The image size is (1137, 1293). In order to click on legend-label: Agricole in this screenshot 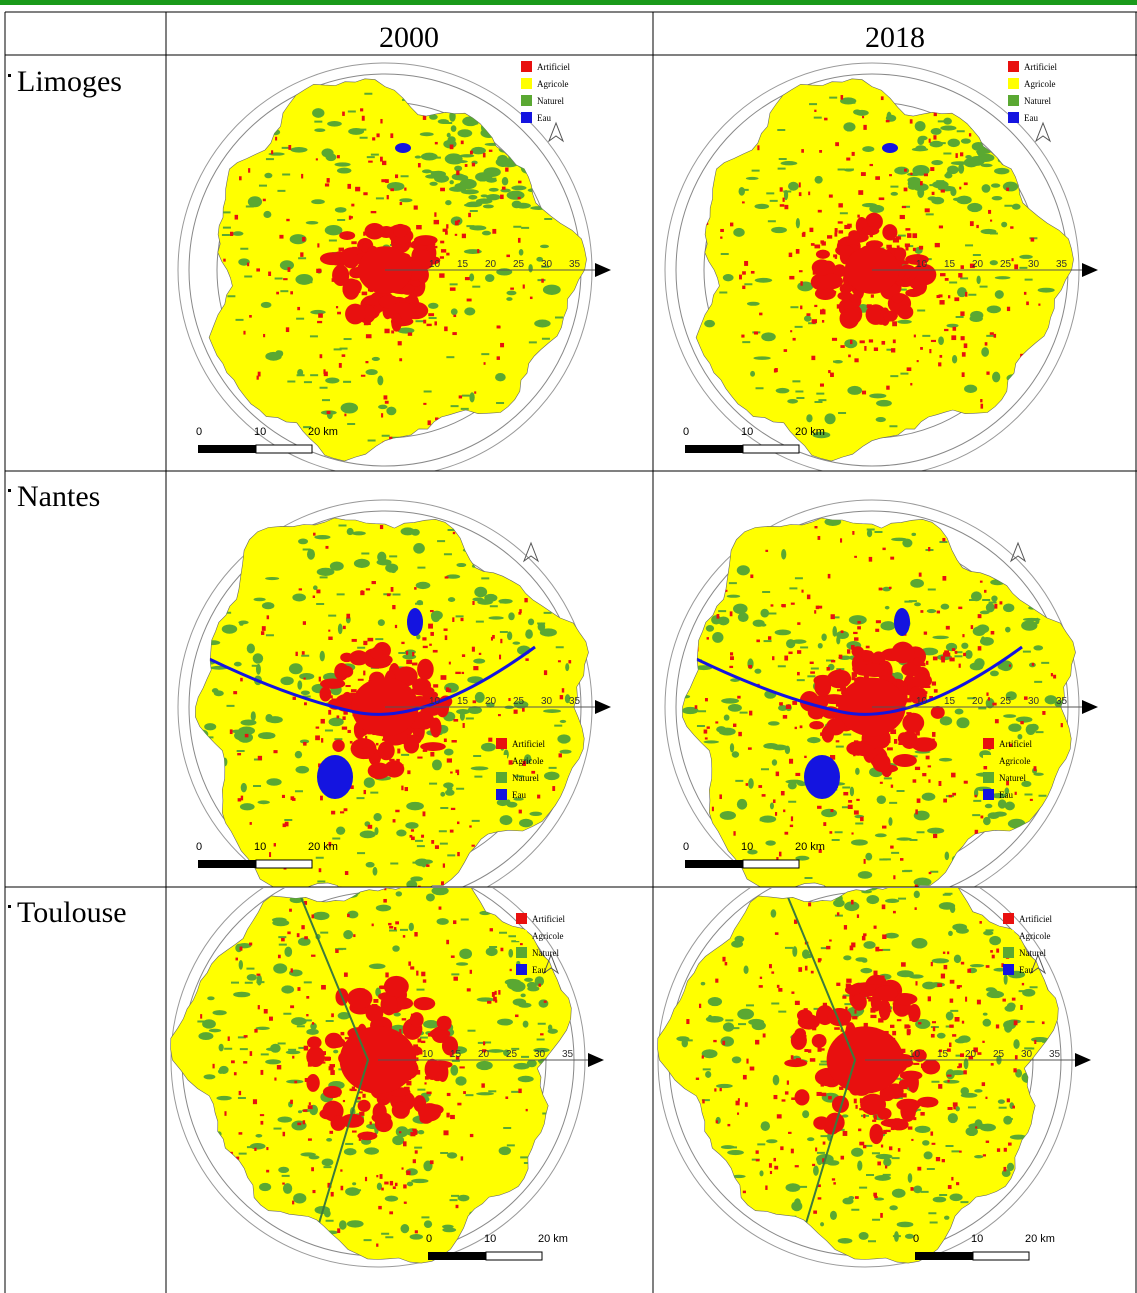, I will do `click(553, 84)`.